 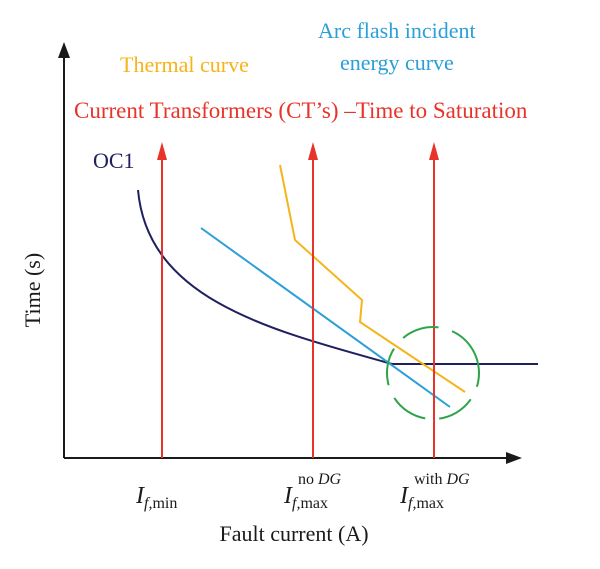 I want to click on arc-flash-curve, so click(x=325, y=317).